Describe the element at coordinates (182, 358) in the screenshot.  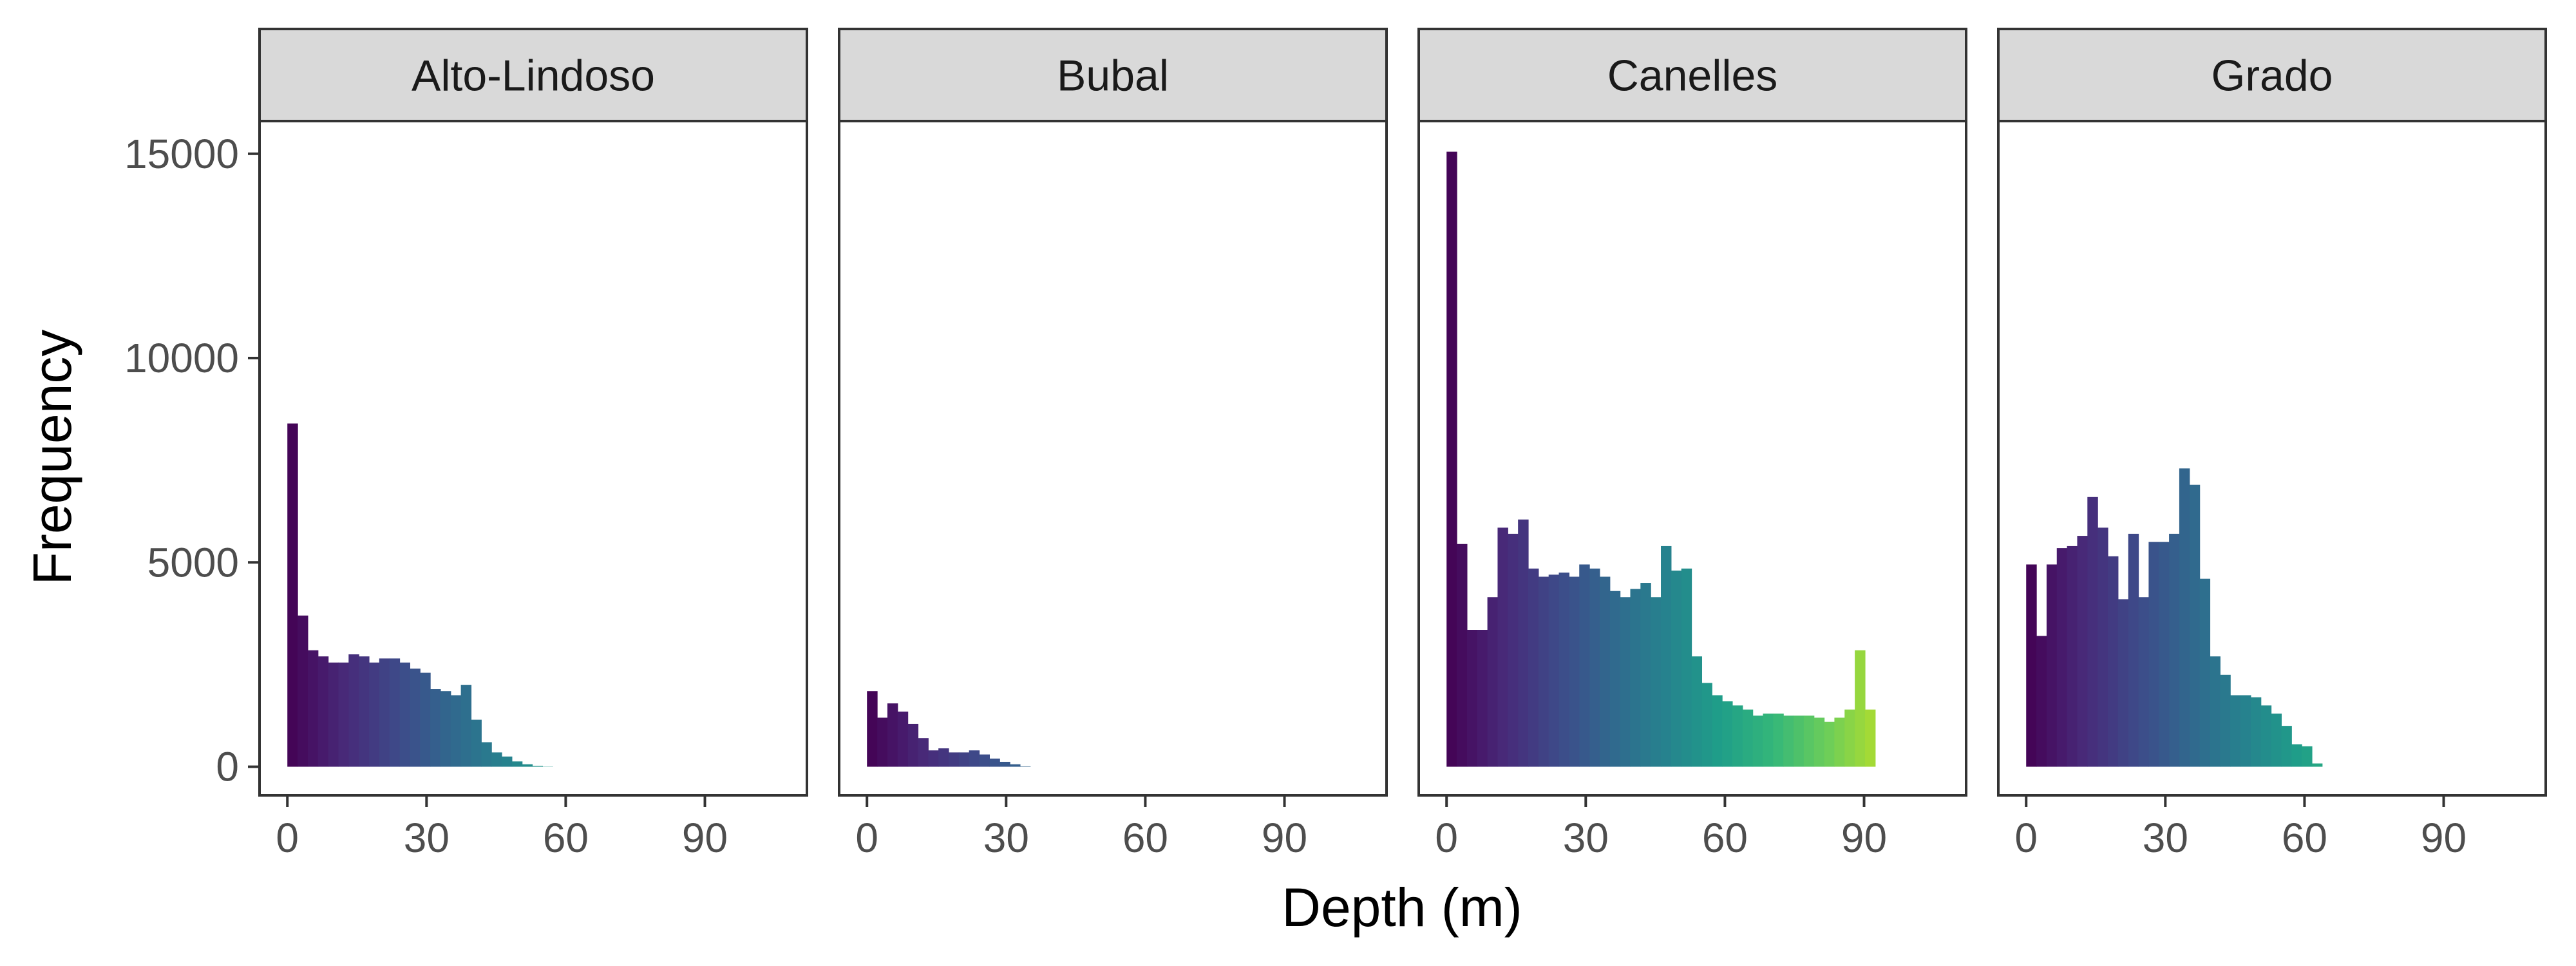
I see `y-tick-label: 10000` at that location.